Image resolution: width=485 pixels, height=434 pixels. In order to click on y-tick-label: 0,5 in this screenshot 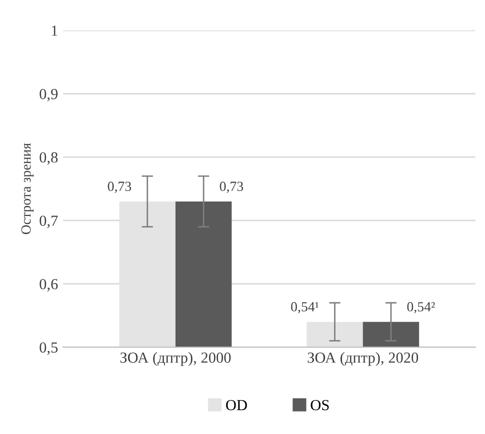, I will do `click(49, 348)`.